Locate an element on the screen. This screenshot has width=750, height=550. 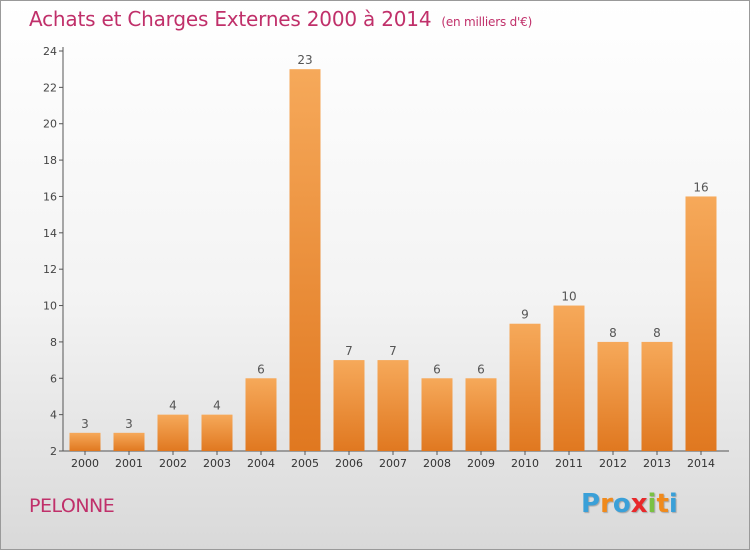
x-tick-label: 2000 is located at coordinates (85, 463).